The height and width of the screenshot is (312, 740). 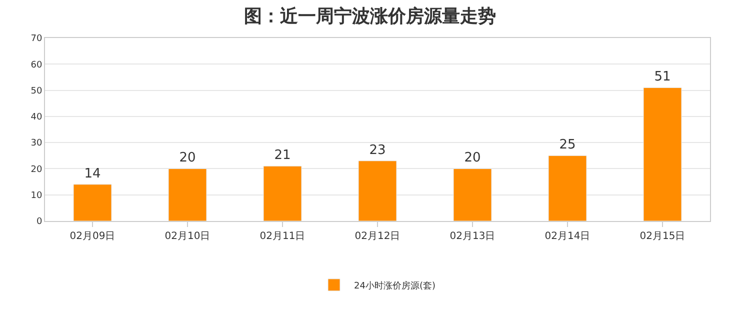 I want to click on x-tick-label: 02月13日, so click(x=473, y=236).